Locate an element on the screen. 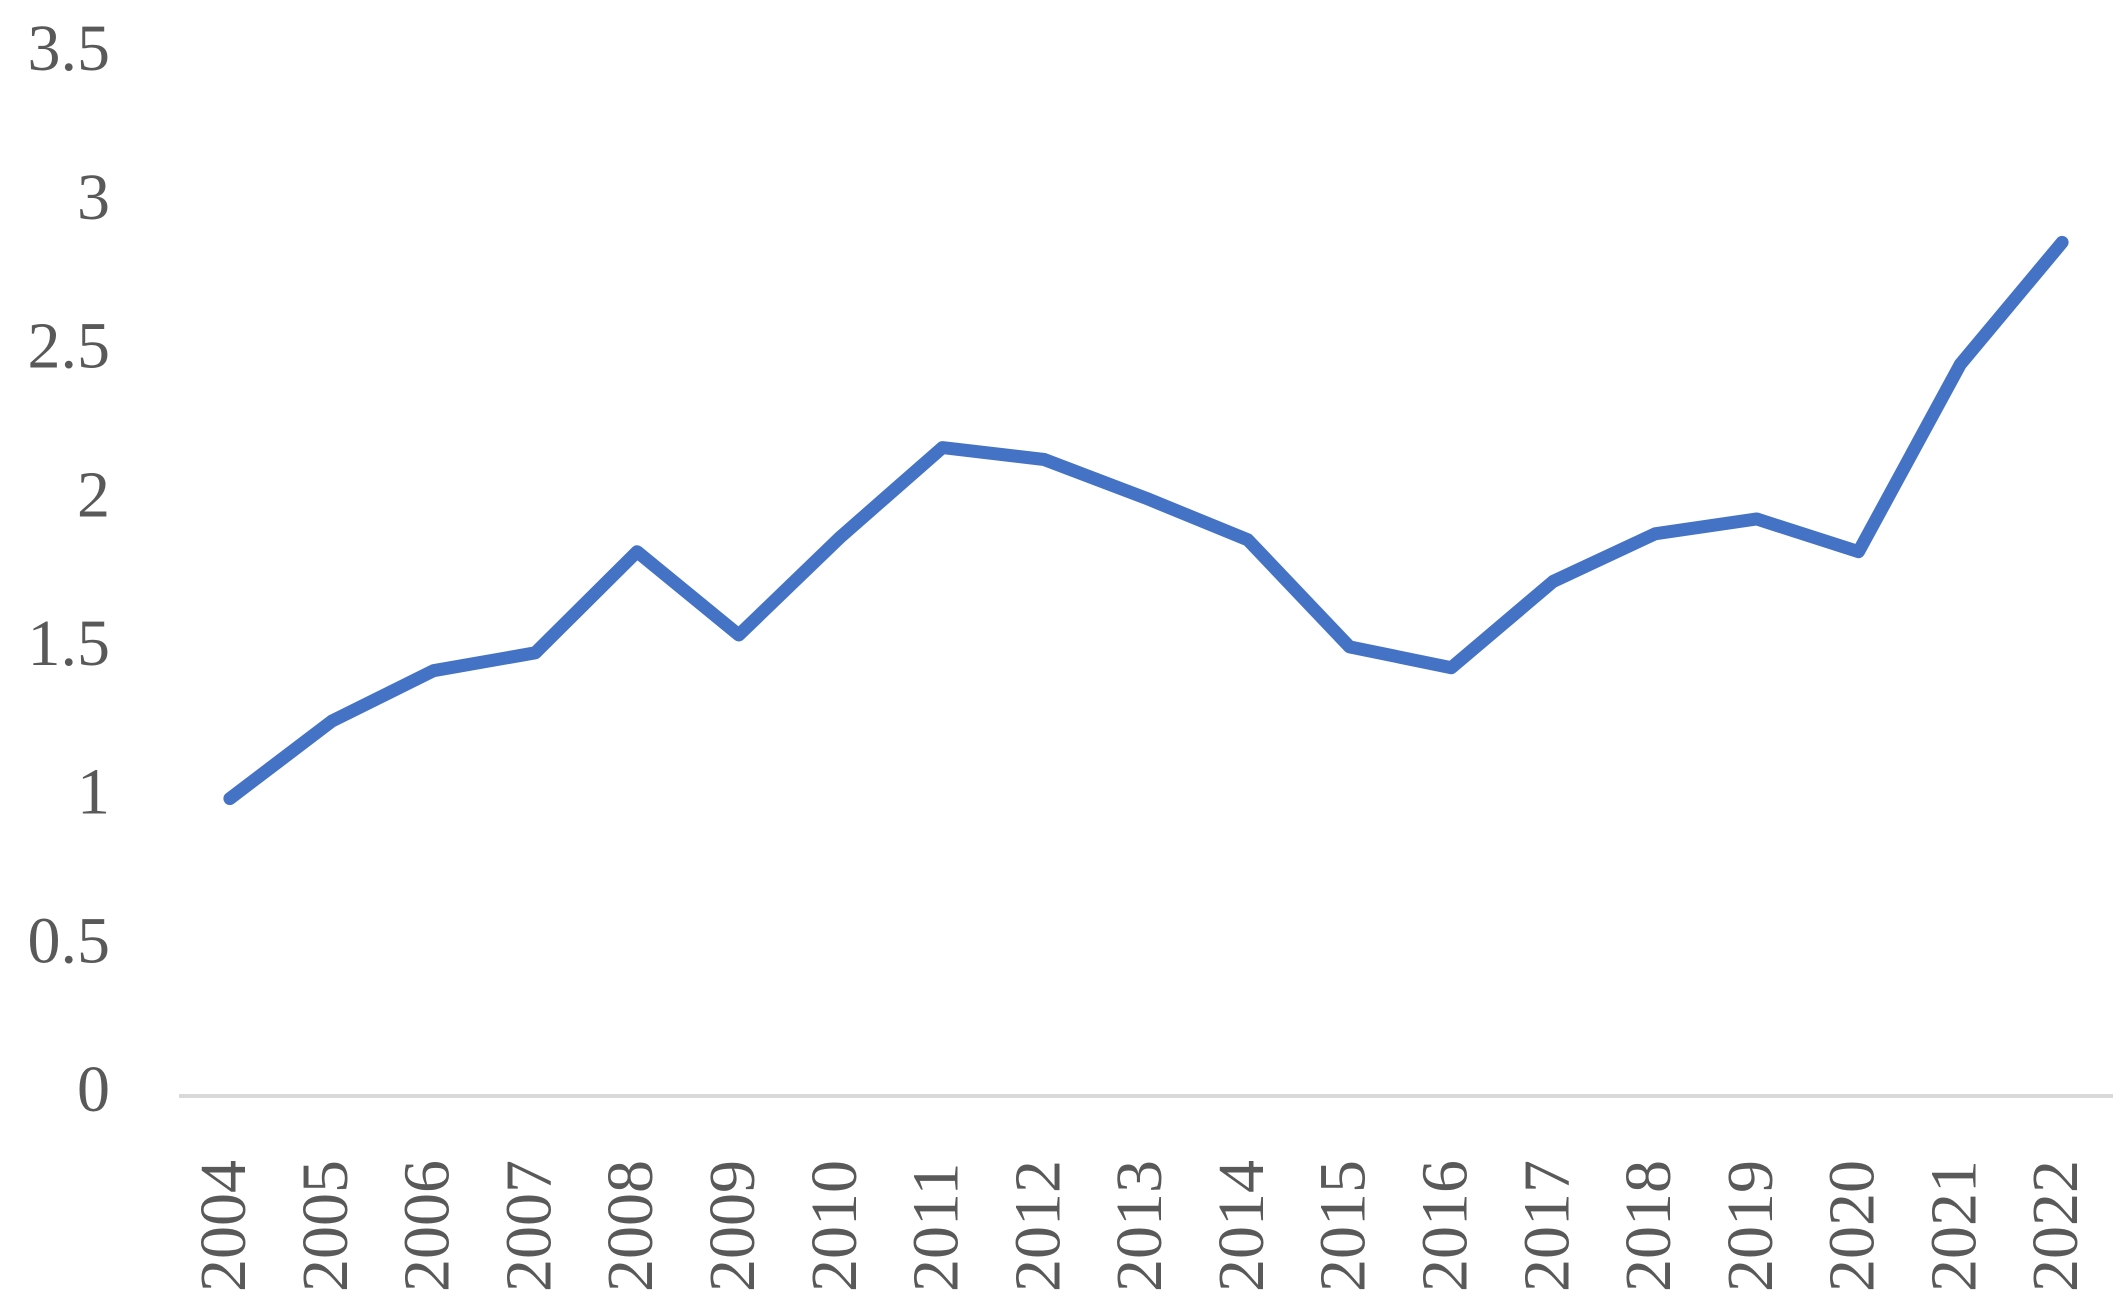  y-tick-label: 0 is located at coordinates (93, 1089).